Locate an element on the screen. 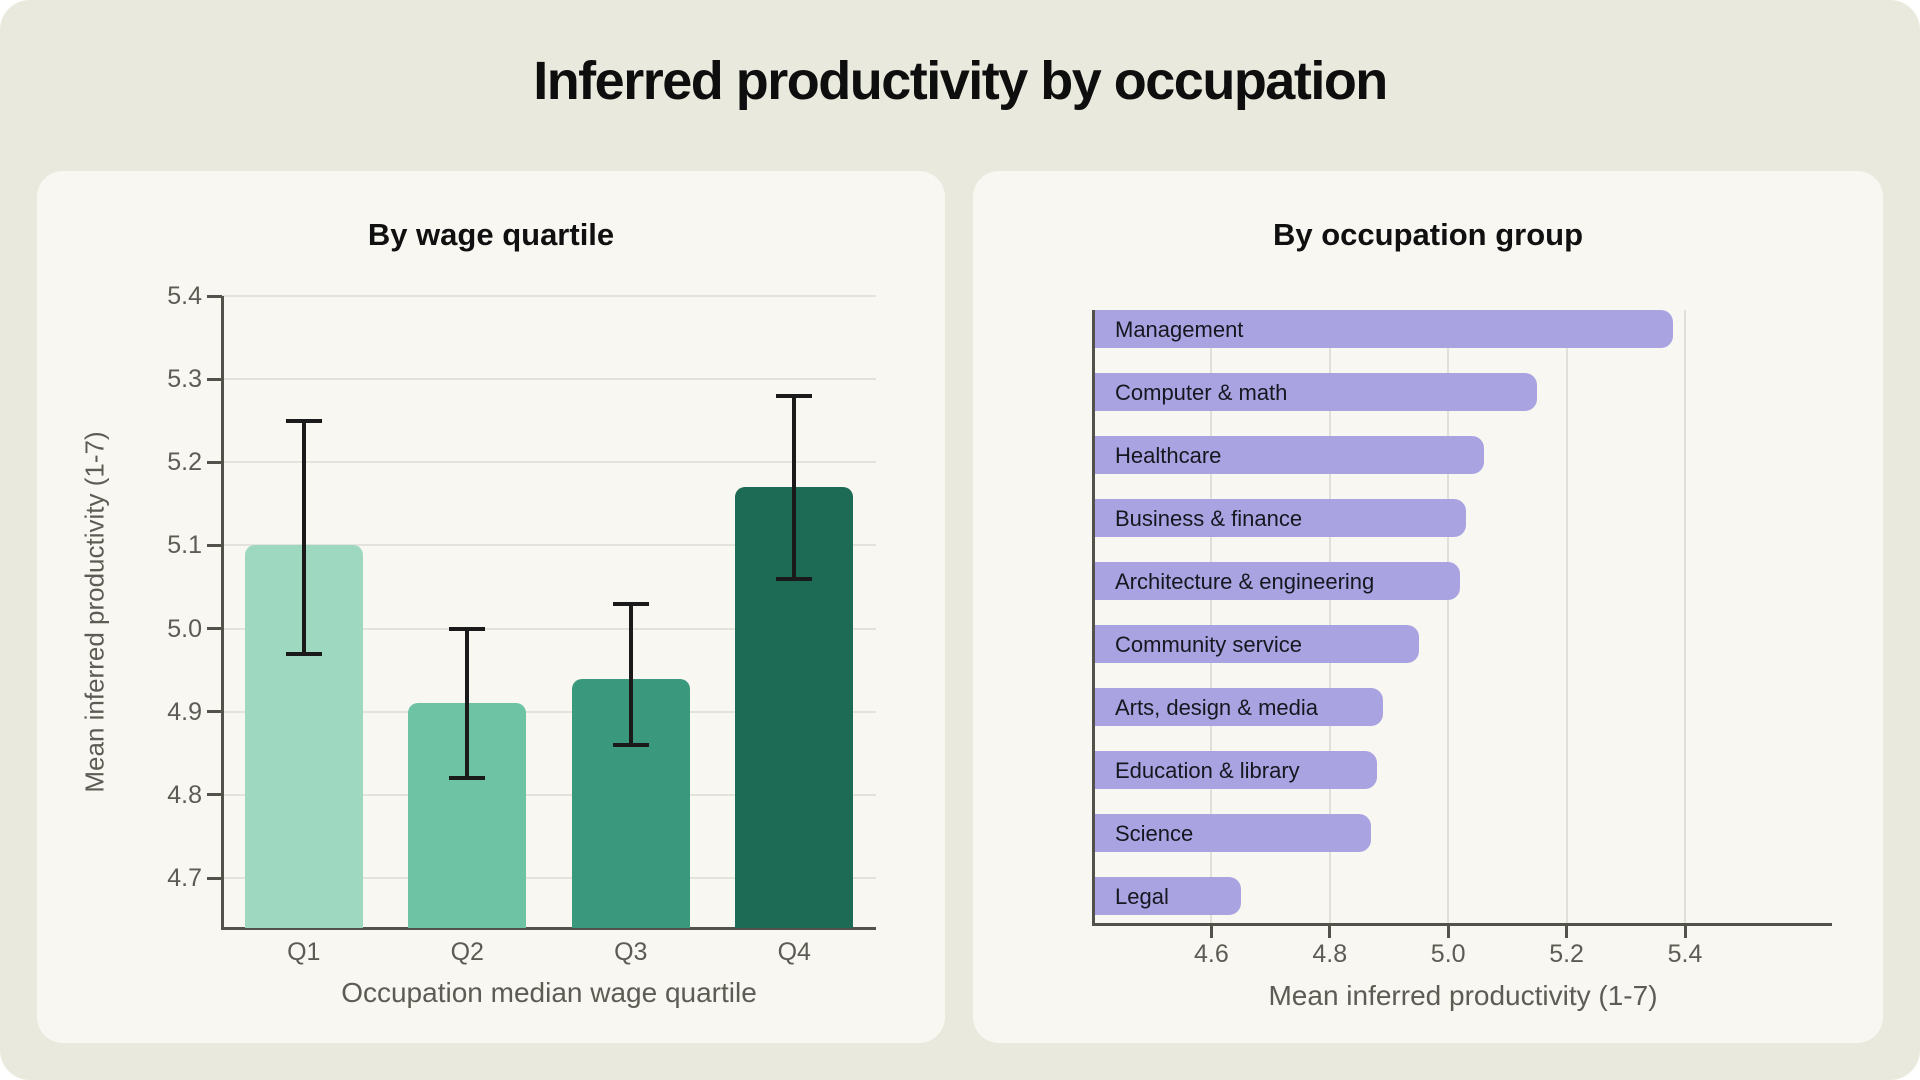  y-tick-label: 5.2 is located at coordinates (184, 462).